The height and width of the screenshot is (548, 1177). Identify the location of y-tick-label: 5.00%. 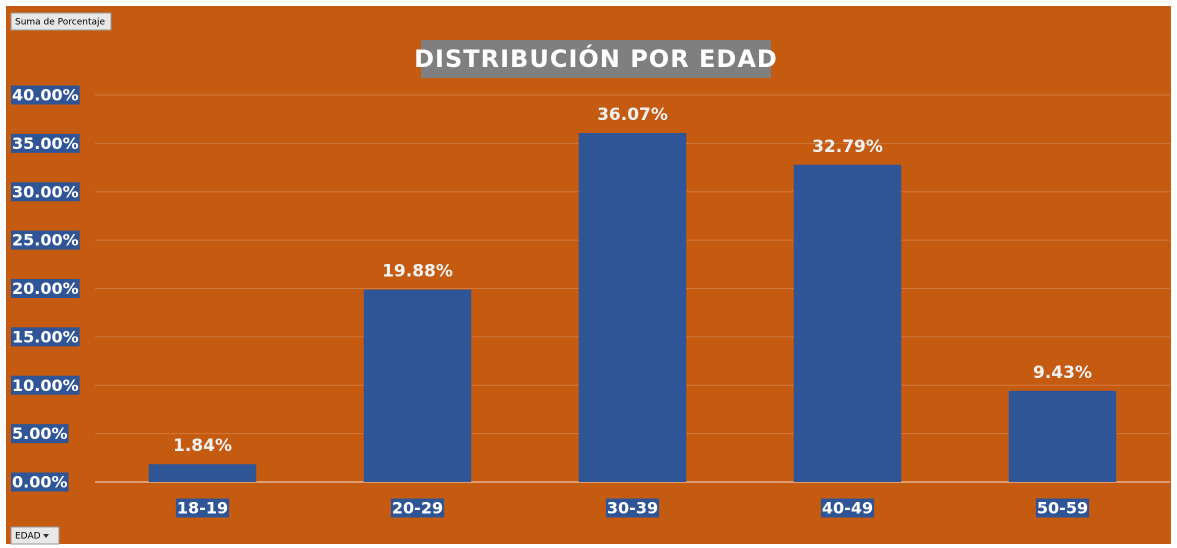
(40, 433).